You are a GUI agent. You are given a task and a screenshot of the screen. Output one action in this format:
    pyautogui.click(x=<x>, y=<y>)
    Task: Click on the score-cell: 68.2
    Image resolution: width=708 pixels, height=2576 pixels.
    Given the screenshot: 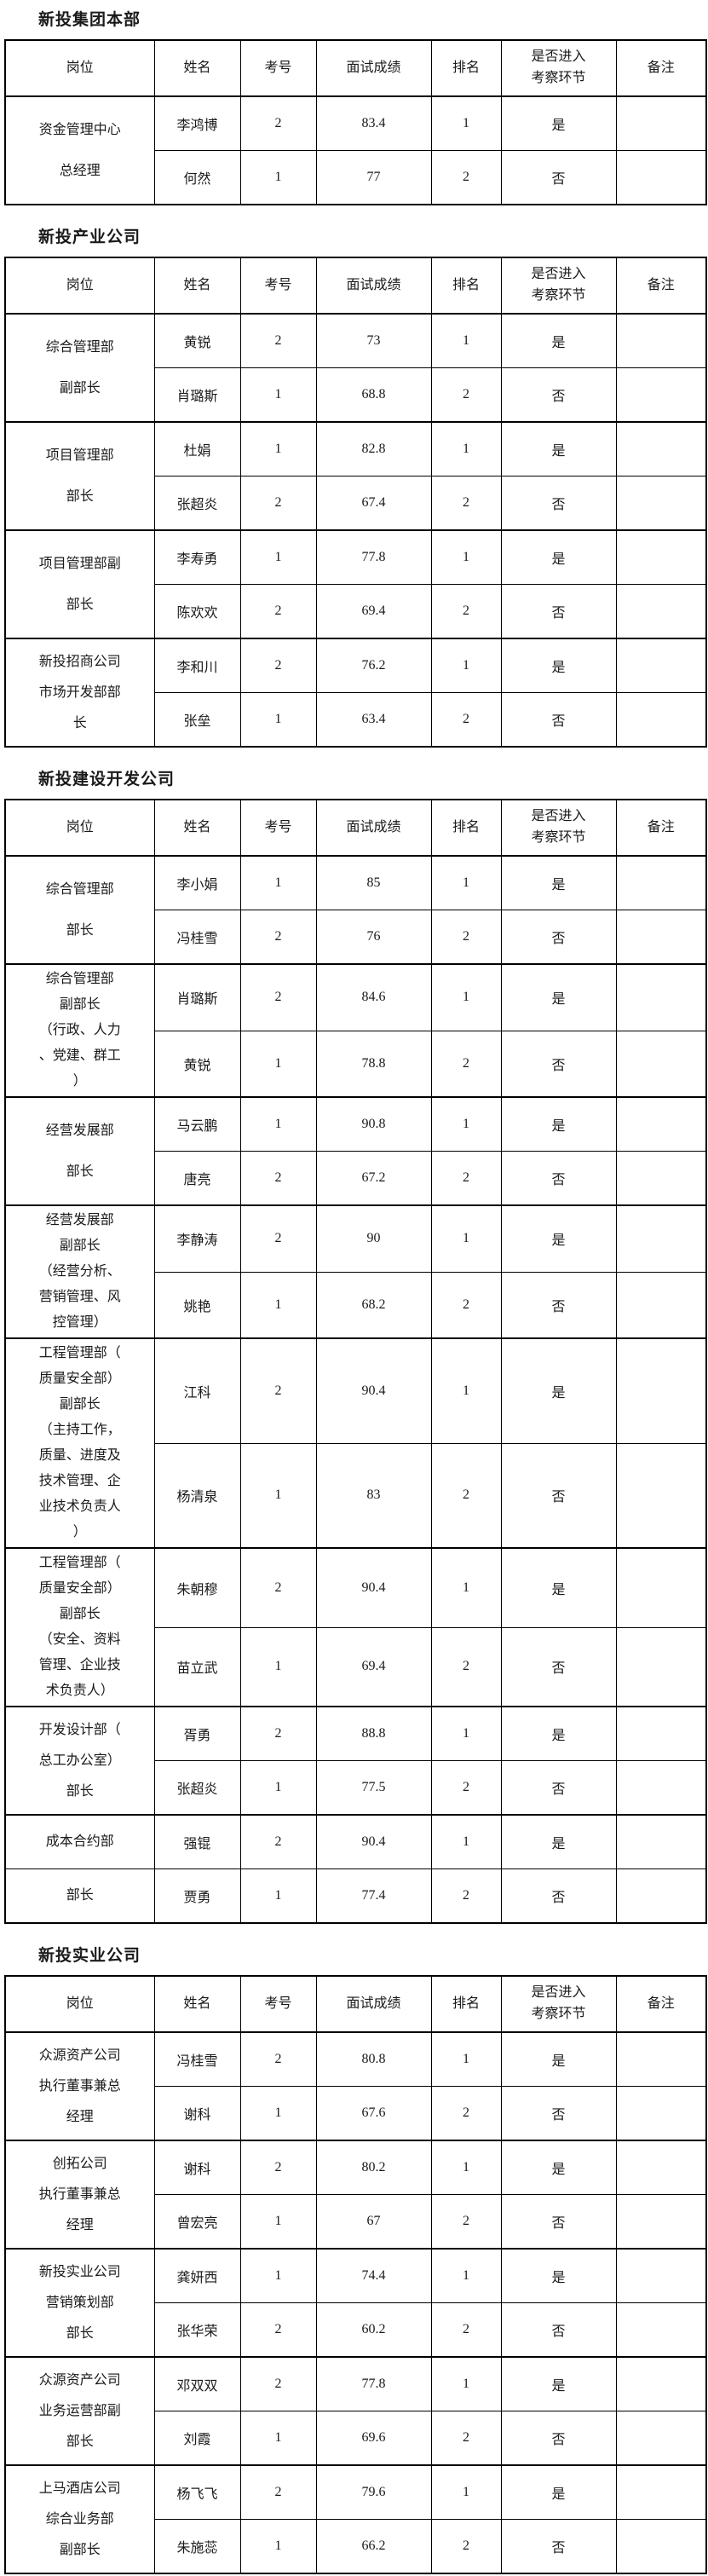 What is the action you would take?
    pyautogui.click(x=373, y=1305)
    